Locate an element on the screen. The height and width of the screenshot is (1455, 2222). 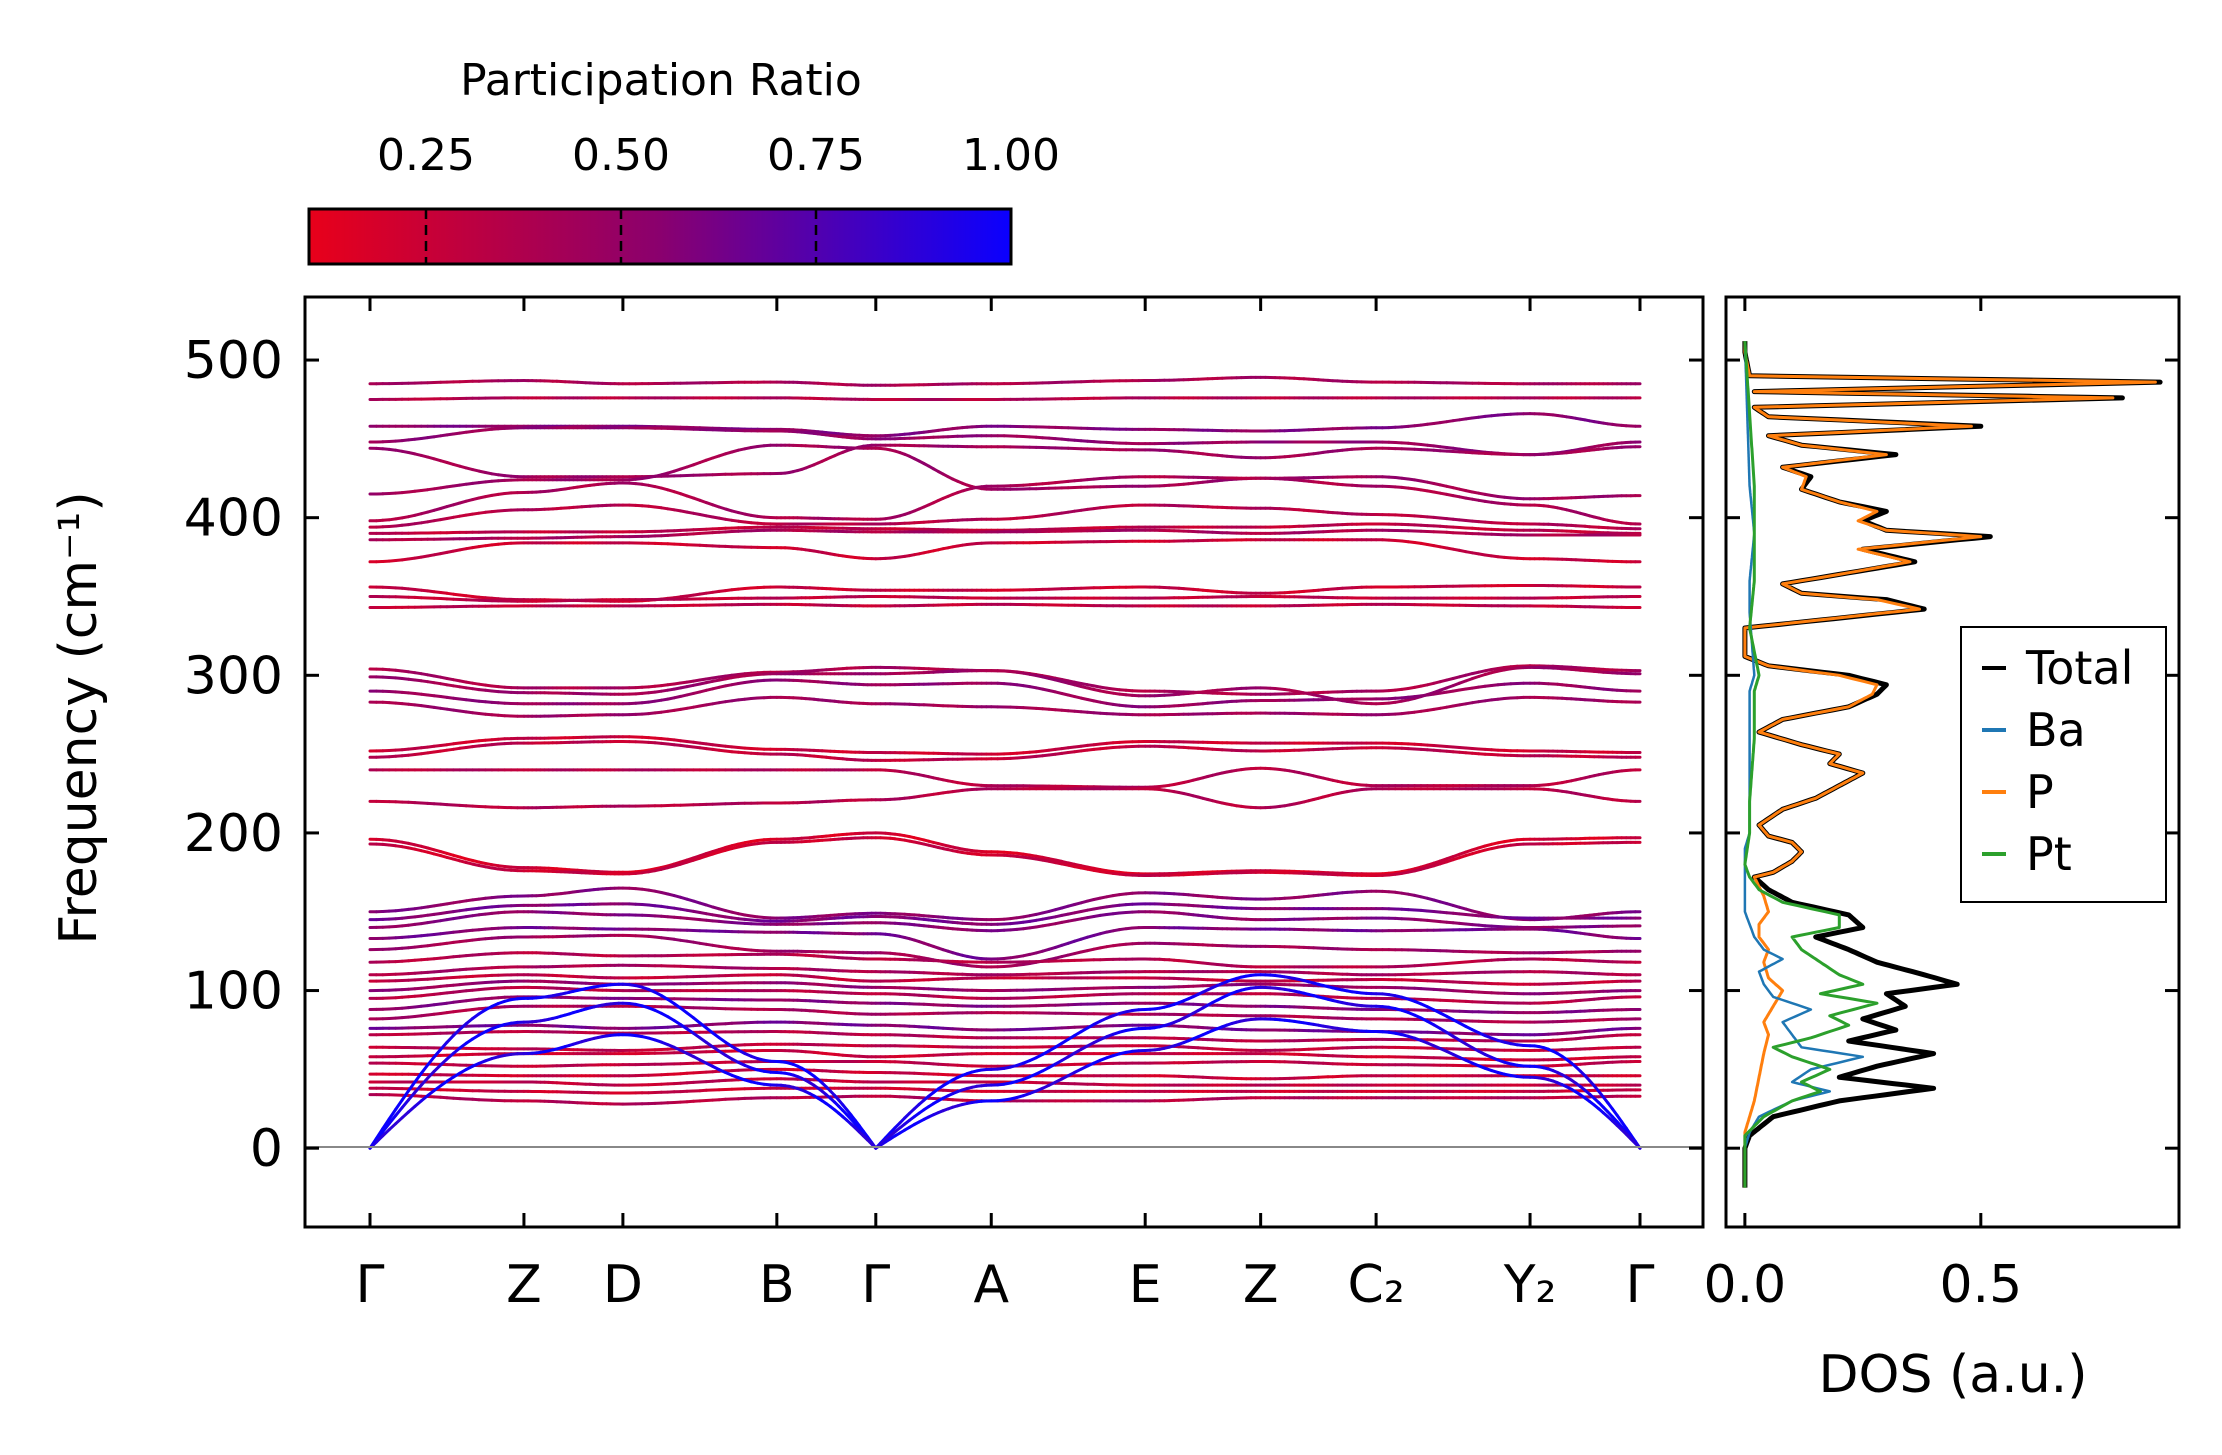
colorbar-label: Participation Ratio is located at coordinates (661, 80).